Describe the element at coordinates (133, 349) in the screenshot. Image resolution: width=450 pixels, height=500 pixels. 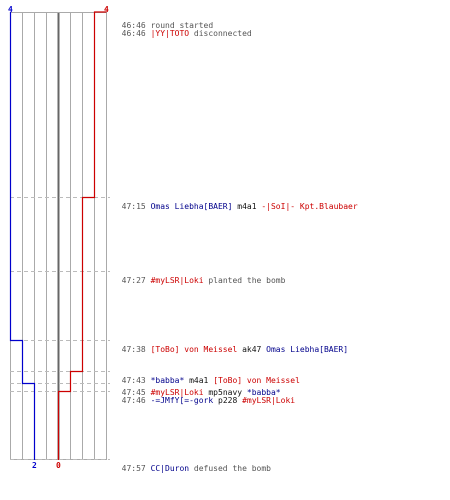
I see `event-time: 47:38` at that location.